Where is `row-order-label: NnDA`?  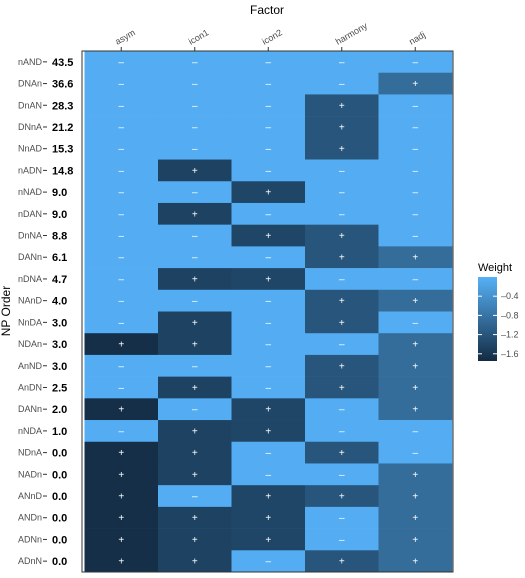
row-order-label: NnDA is located at coordinates (30, 322).